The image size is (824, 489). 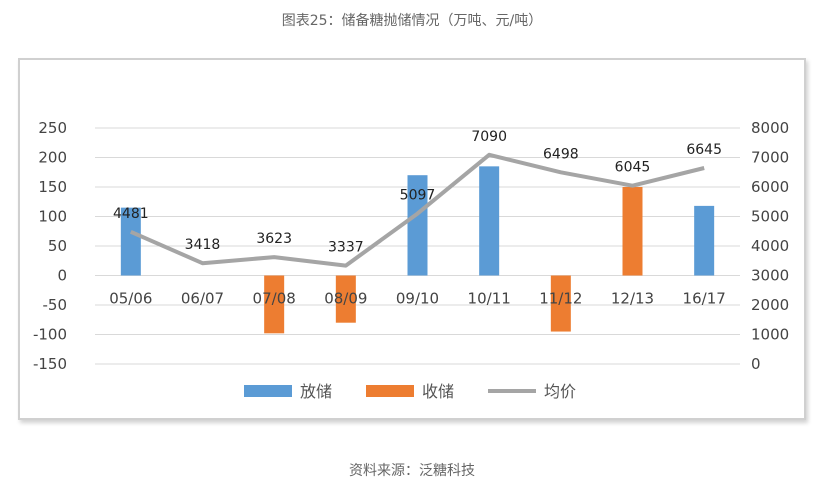 I want to click on right-tick-label: 1000, so click(x=770, y=335).